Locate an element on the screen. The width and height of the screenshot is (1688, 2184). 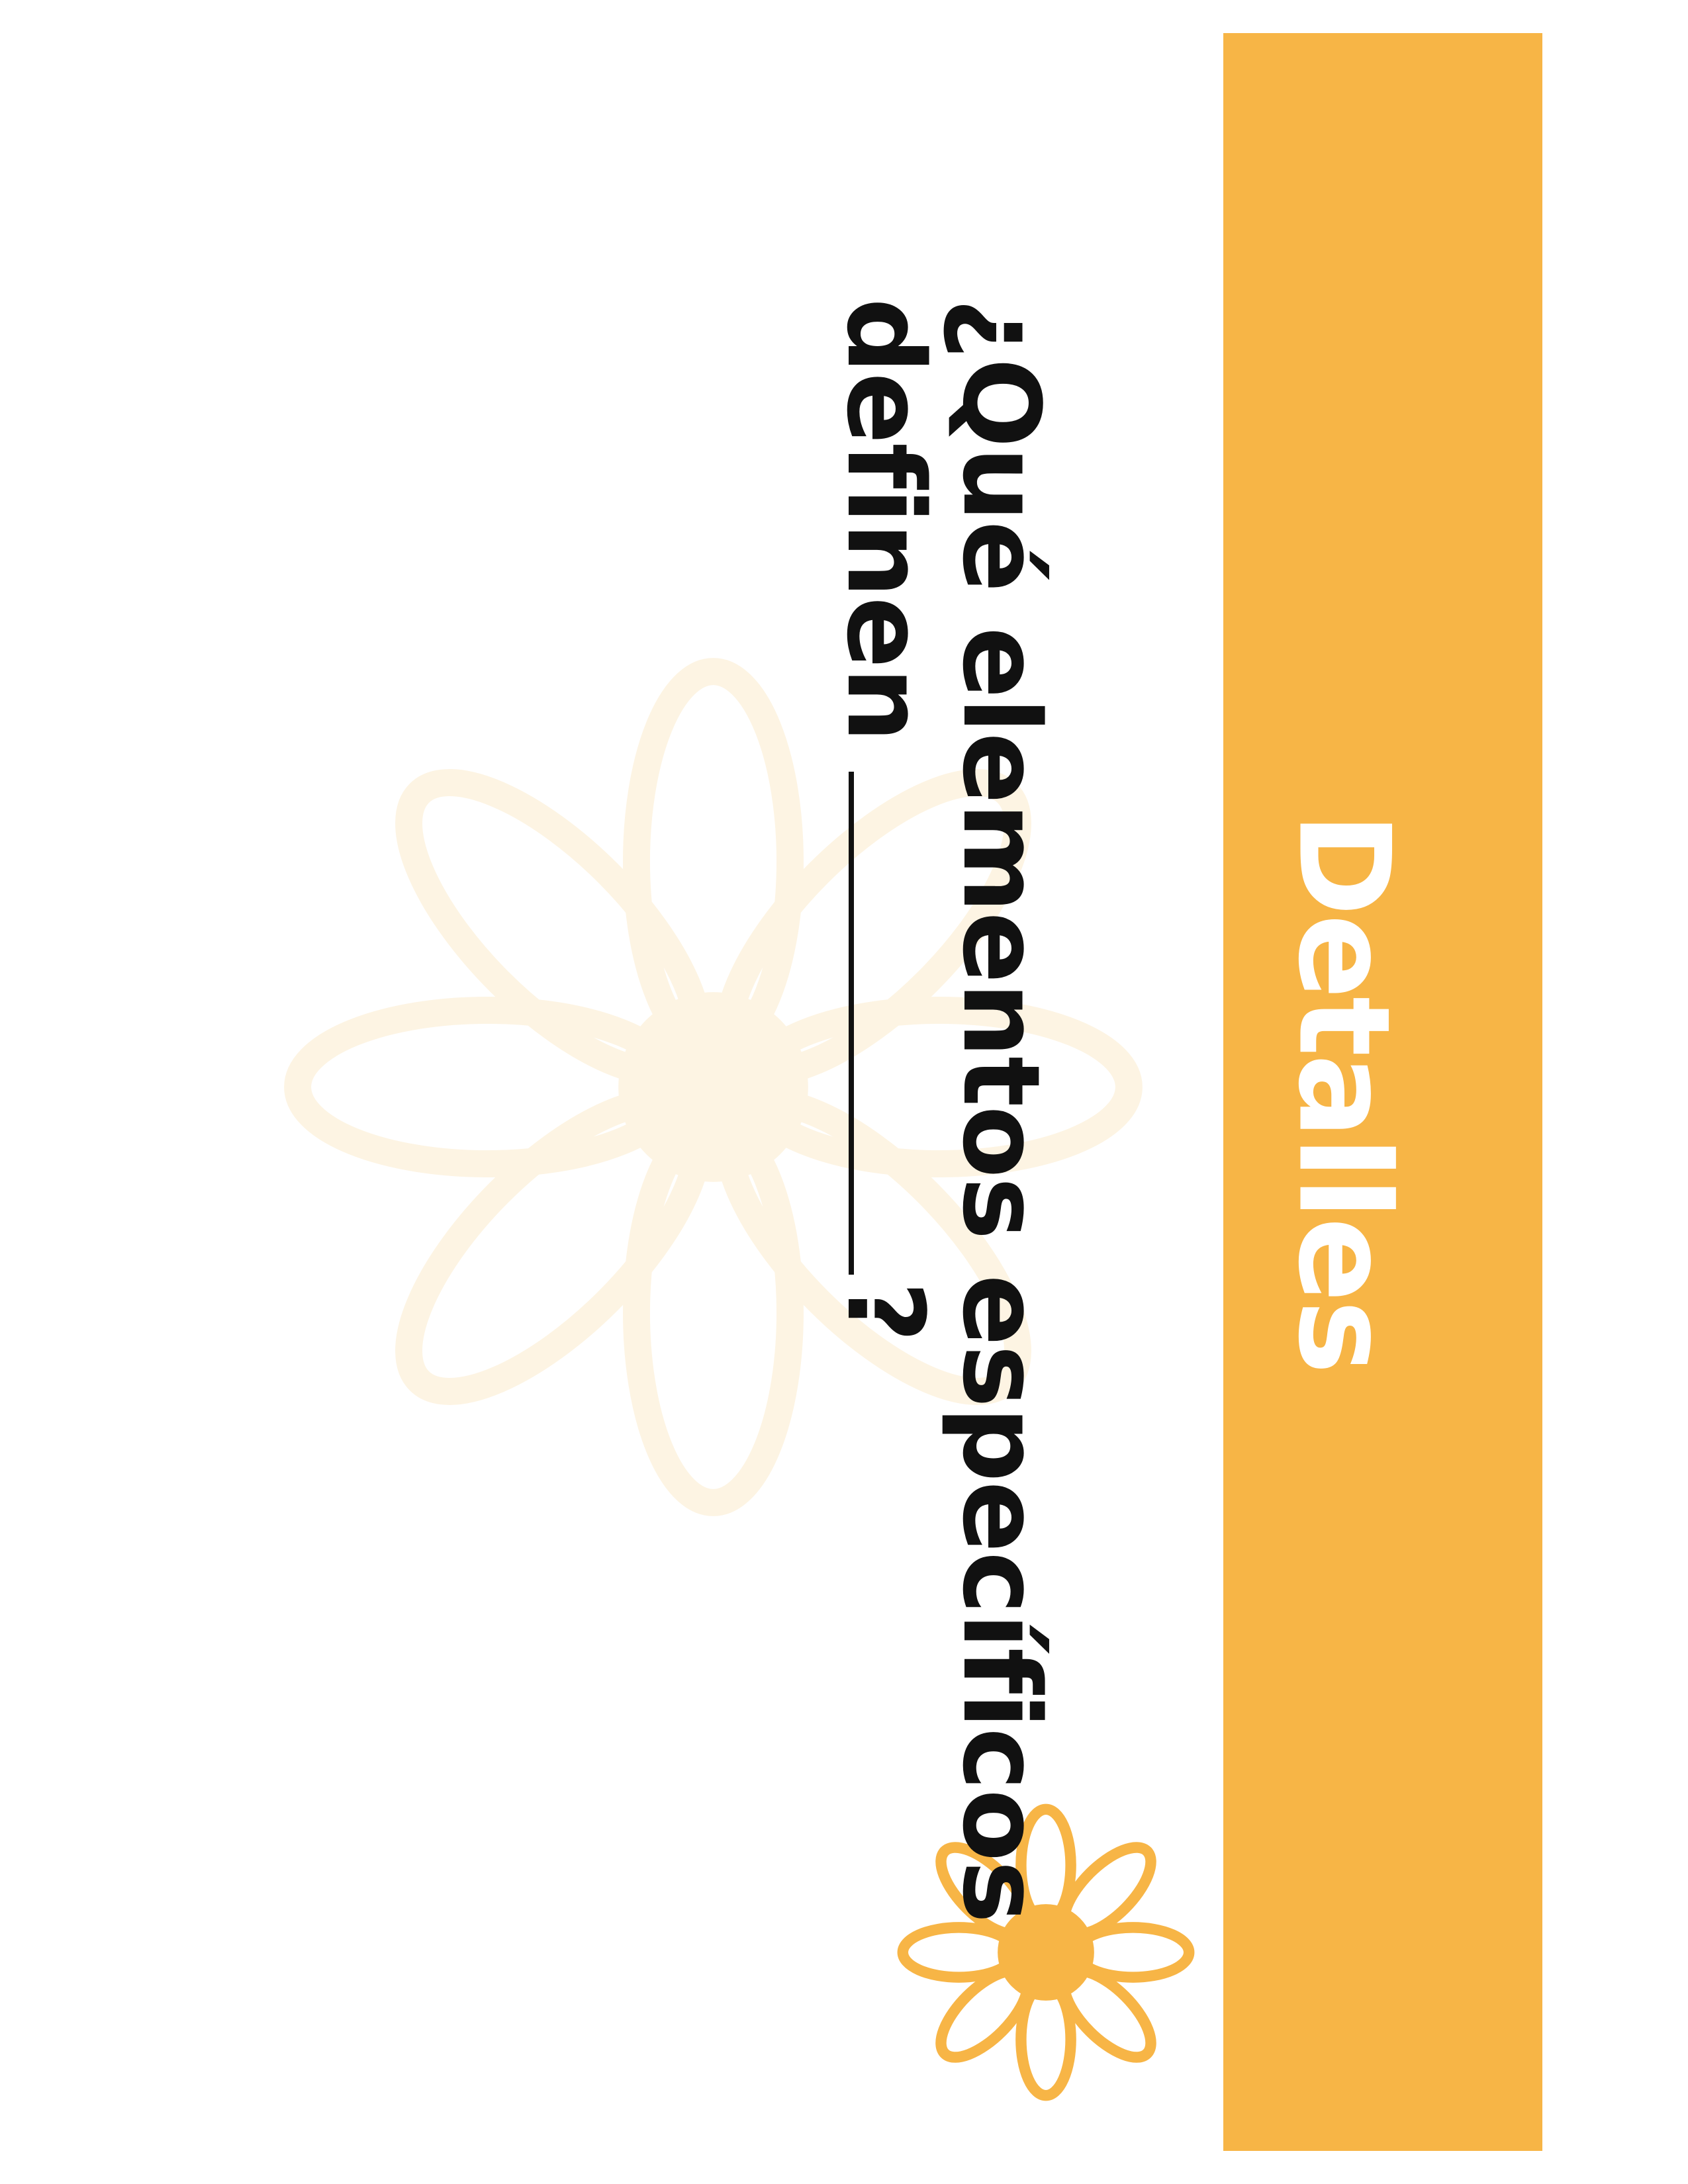
question-line-1: ¿Qué elementos específicos is located at coordinates (1001, 1110).